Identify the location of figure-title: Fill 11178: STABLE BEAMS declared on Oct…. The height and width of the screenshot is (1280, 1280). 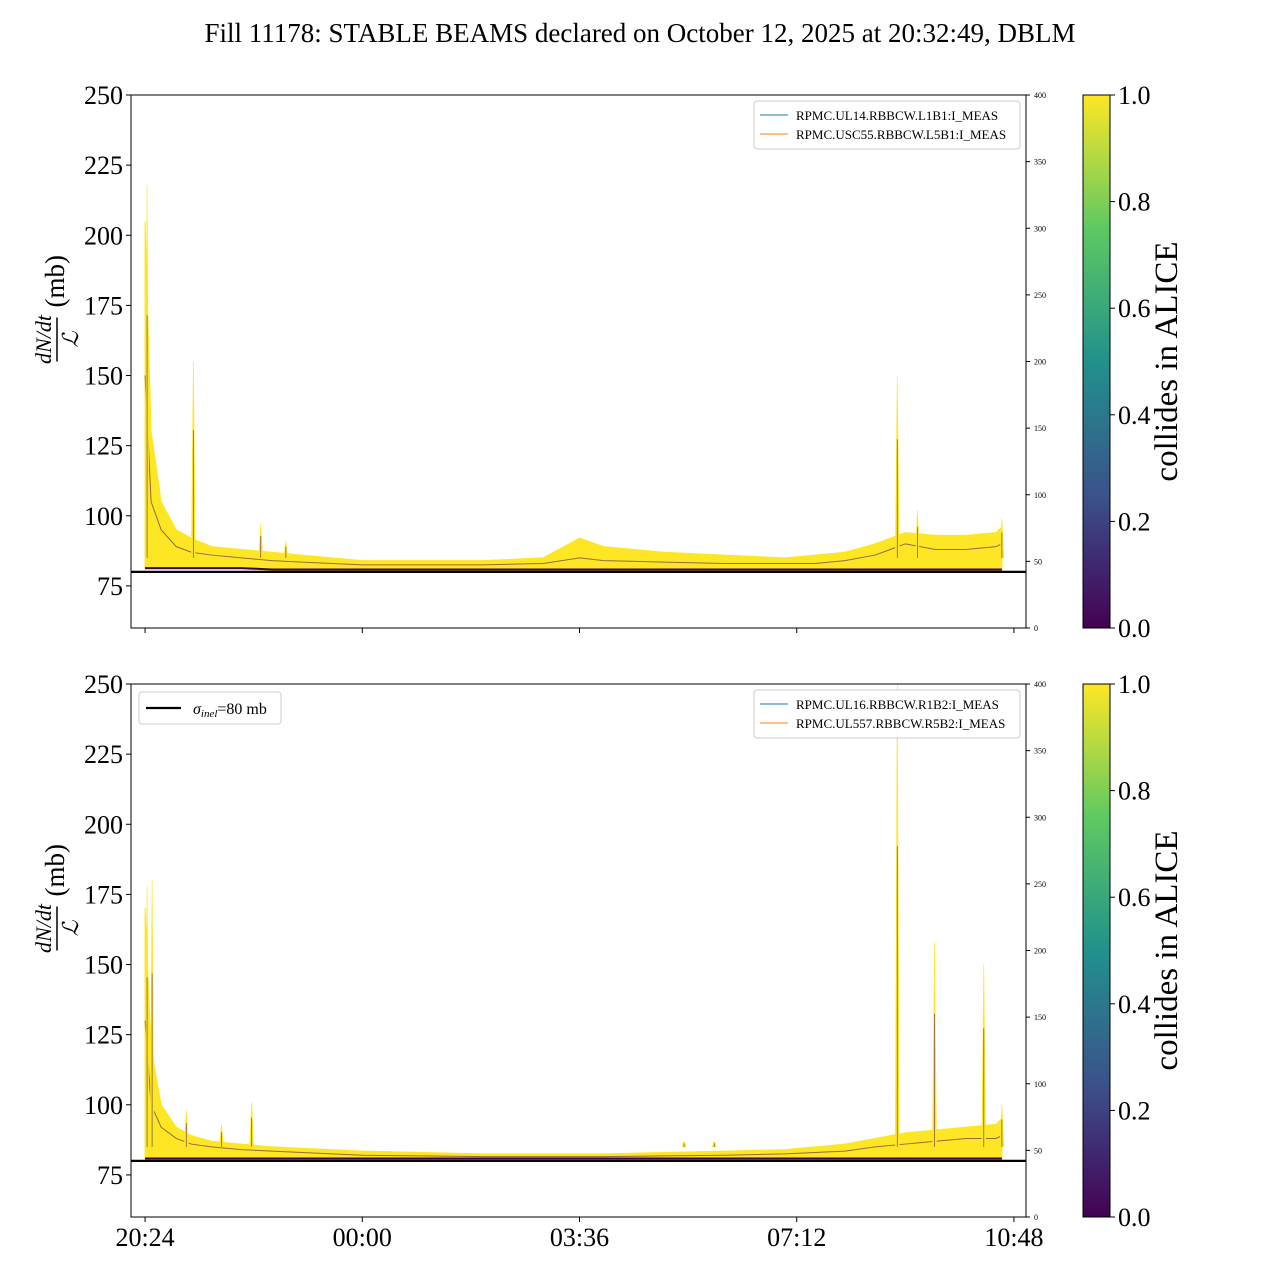
(640, 33).